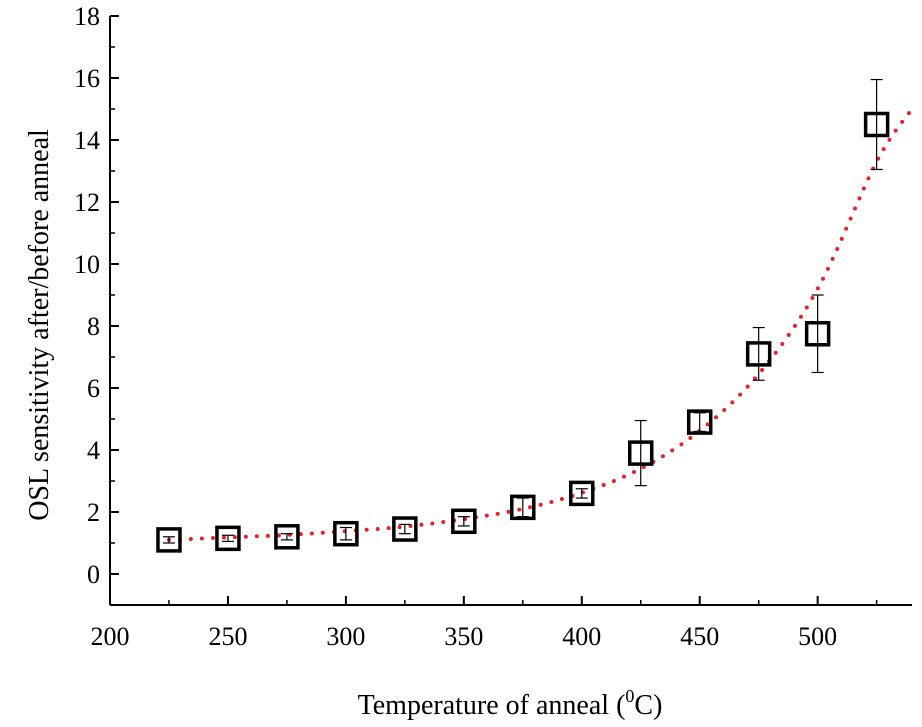 The width and height of the screenshot is (922, 727). I want to click on y-tick-label: 18, so click(87, 16).